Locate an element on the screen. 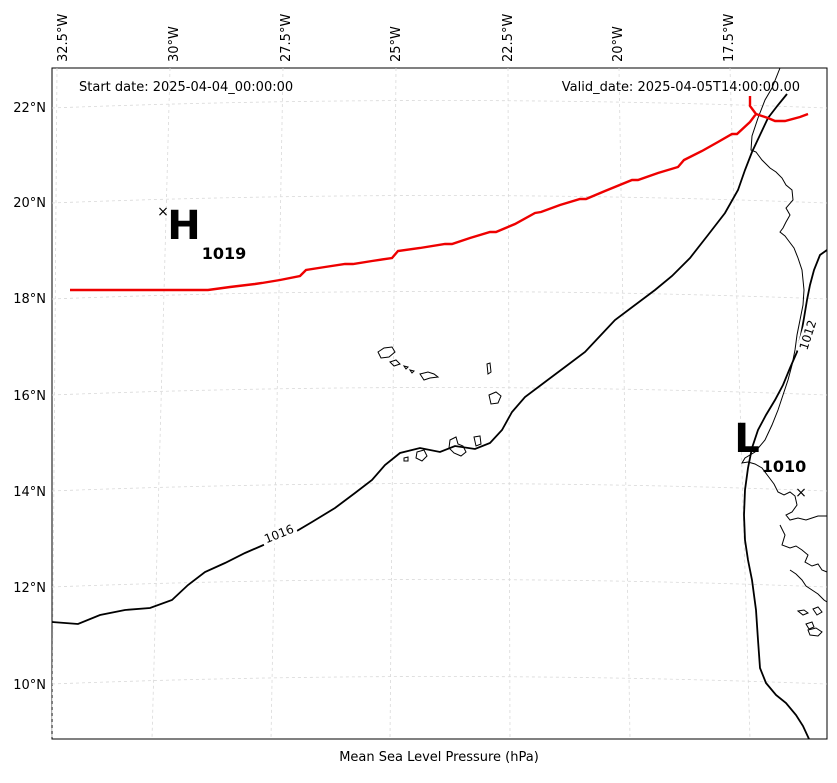 The image size is (837, 783). lat-tick-label: 12°N is located at coordinates (29, 588).